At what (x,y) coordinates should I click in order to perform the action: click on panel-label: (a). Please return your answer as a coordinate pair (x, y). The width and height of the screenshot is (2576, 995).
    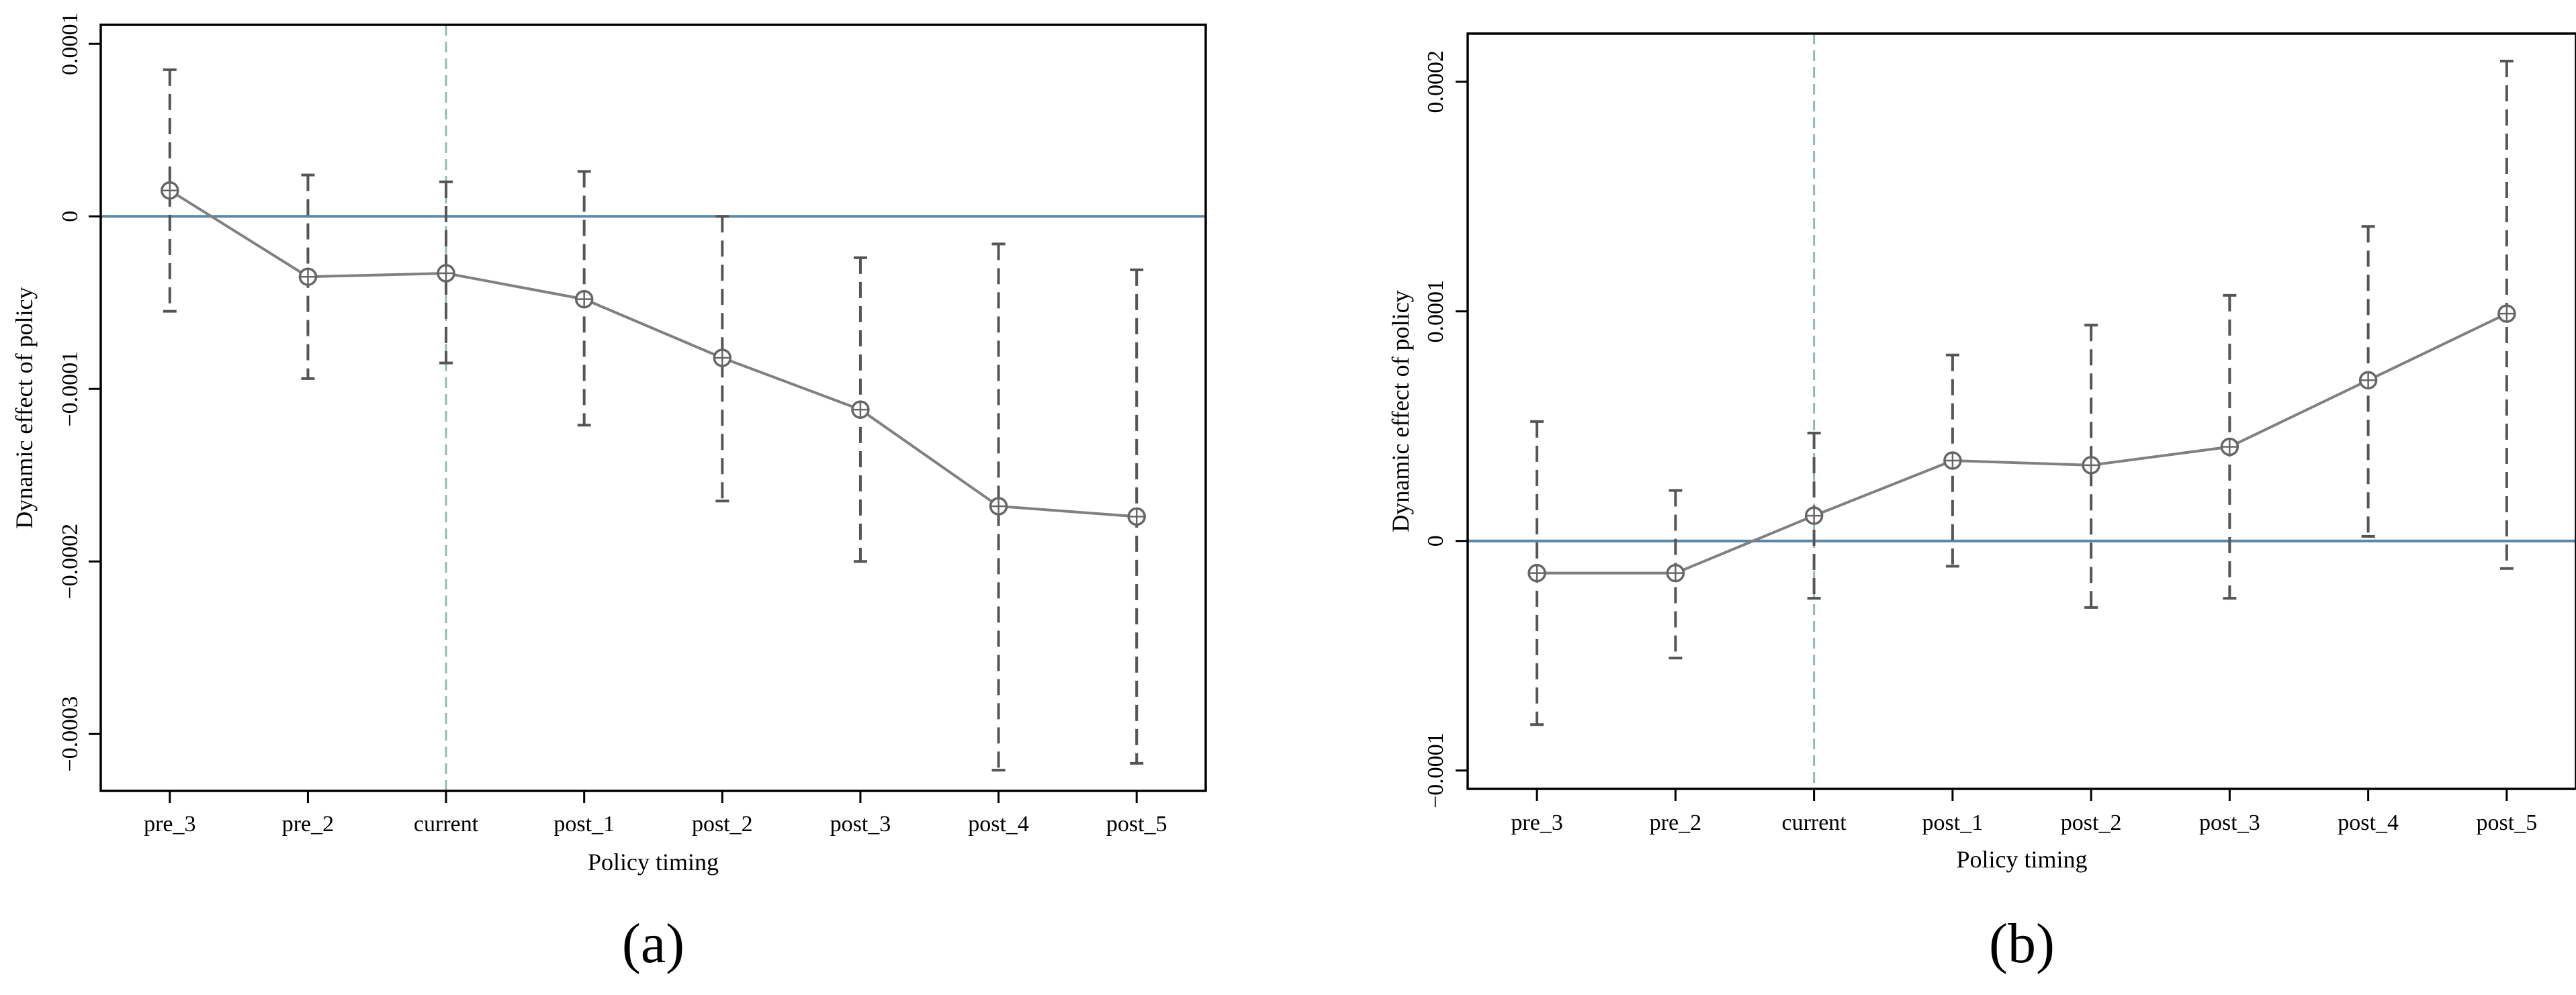
    Looking at the image, I should click on (653, 943).